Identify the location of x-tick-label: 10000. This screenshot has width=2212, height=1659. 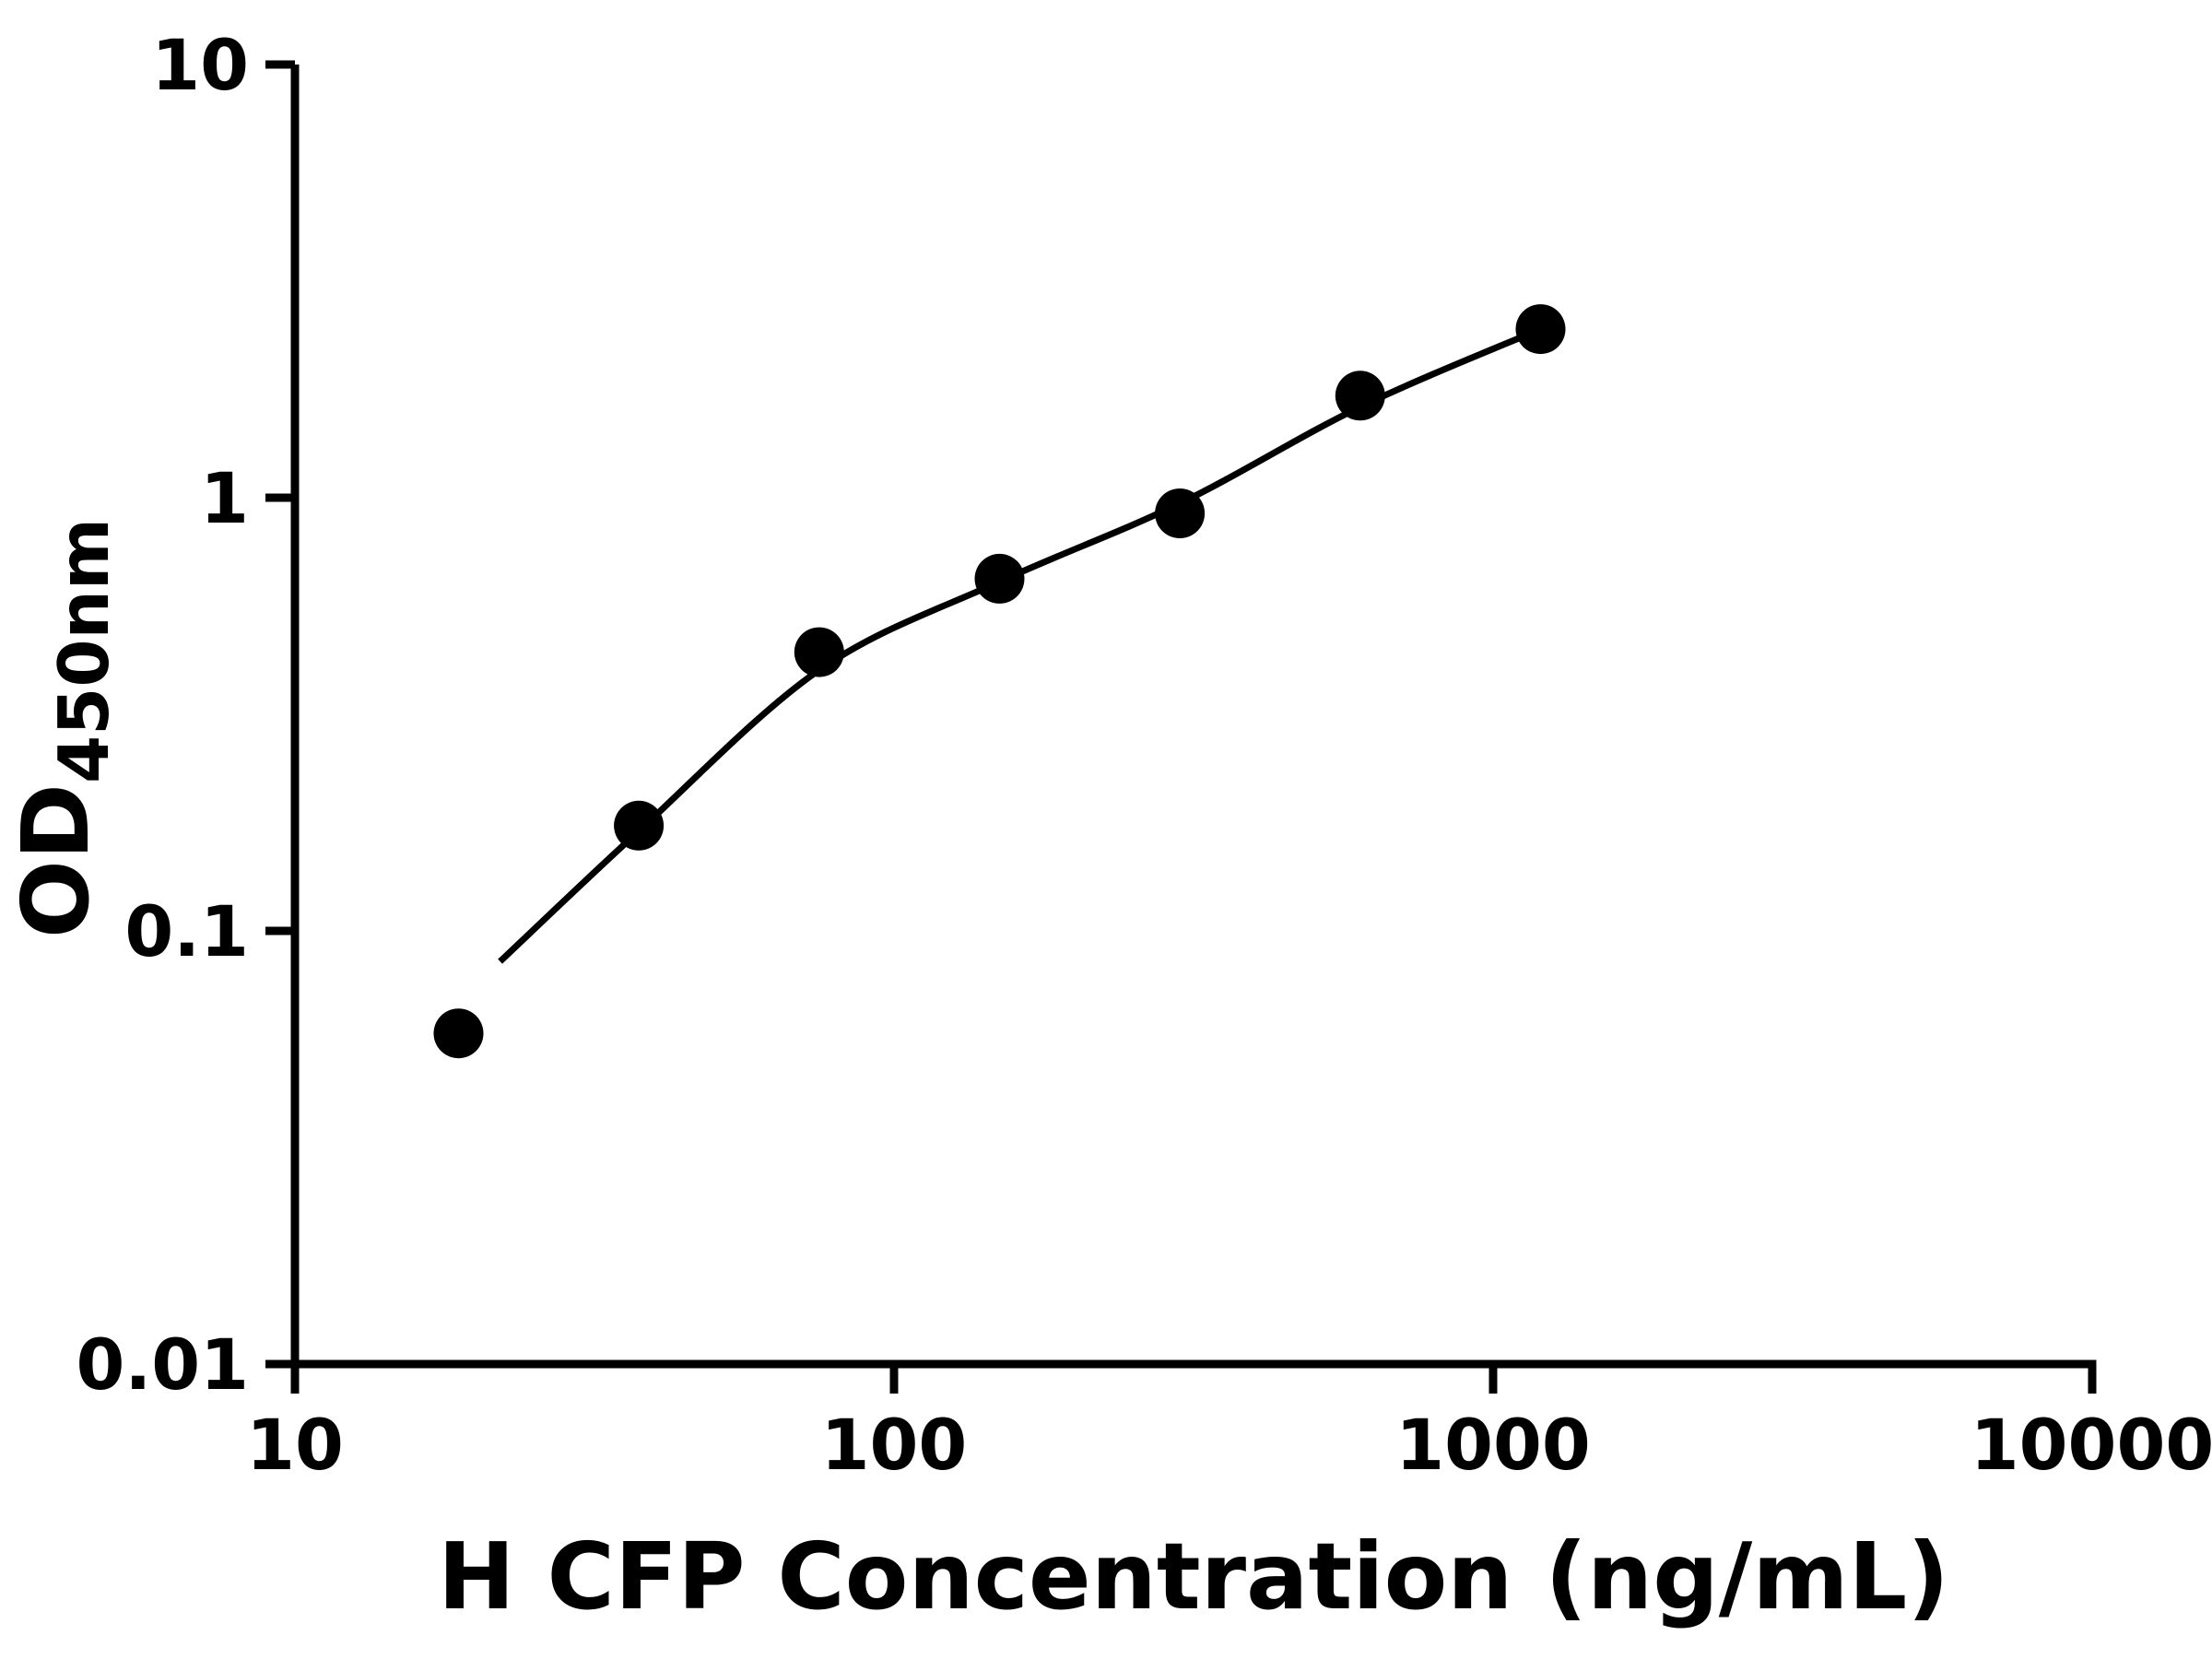
(2091, 1445).